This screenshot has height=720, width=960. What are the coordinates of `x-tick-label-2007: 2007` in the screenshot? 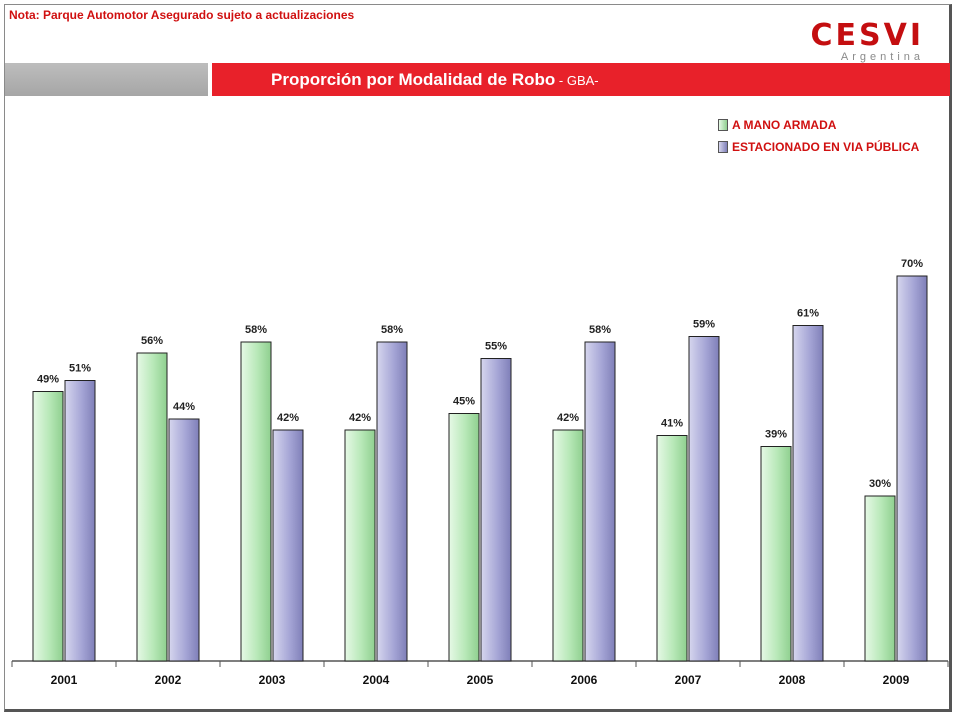 It's located at (688, 680).